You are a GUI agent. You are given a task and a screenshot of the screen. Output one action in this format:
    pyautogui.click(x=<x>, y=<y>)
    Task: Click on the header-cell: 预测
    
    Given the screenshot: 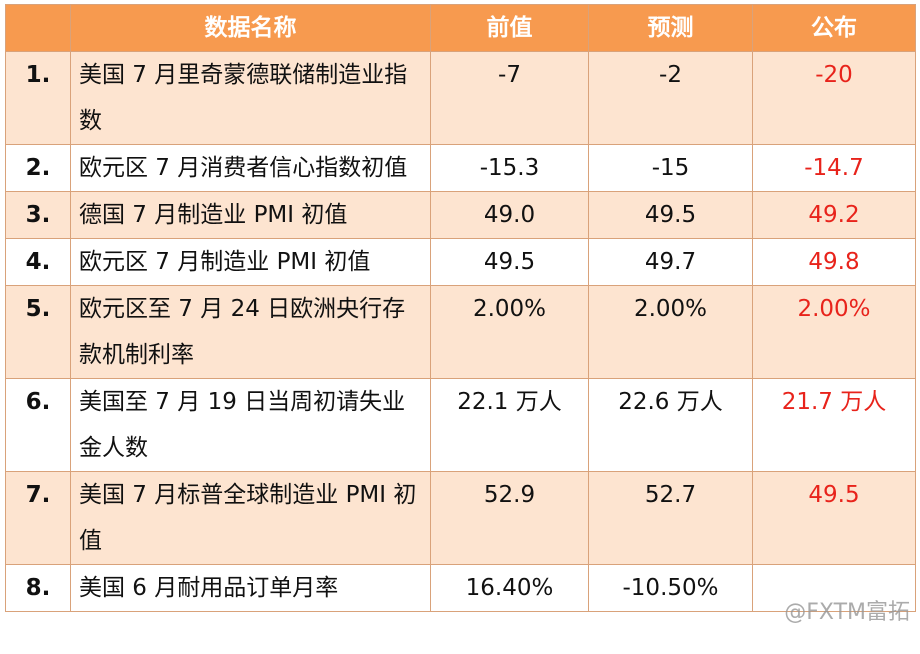 What is the action you would take?
    pyautogui.click(x=670, y=28)
    